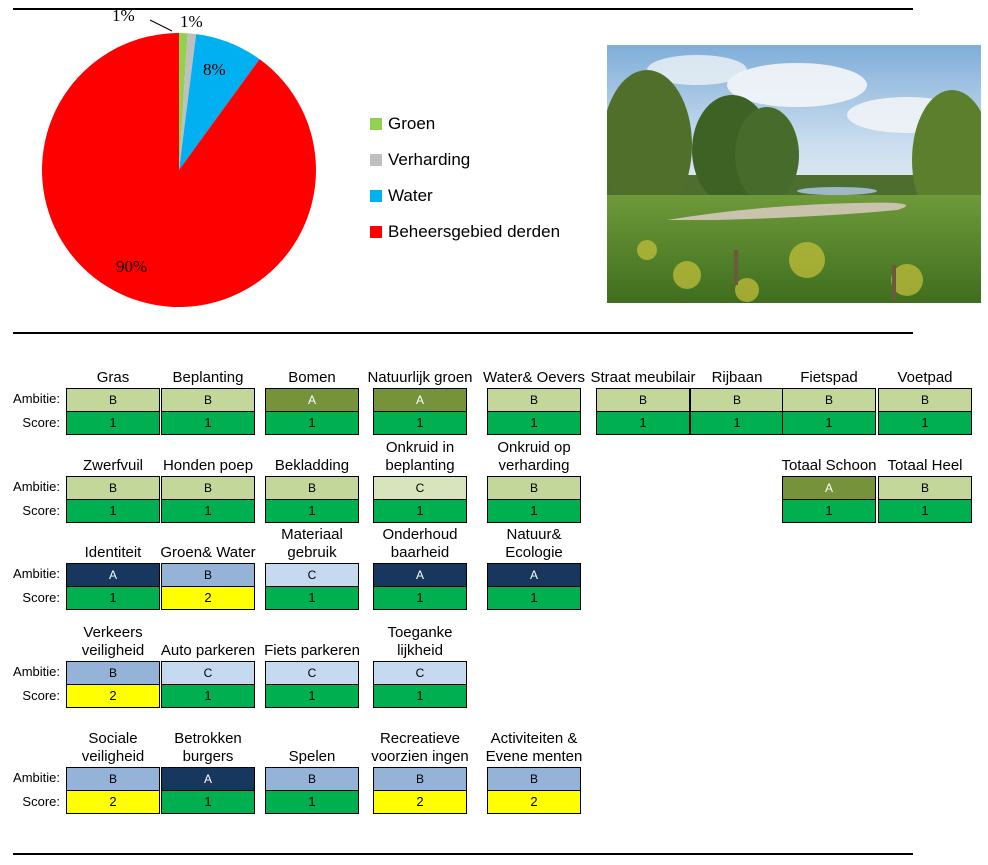 The image size is (988, 865). What do you see at coordinates (420, 402) in the screenshot?
I see `score-card: Natuurlijk groen A 1` at bounding box center [420, 402].